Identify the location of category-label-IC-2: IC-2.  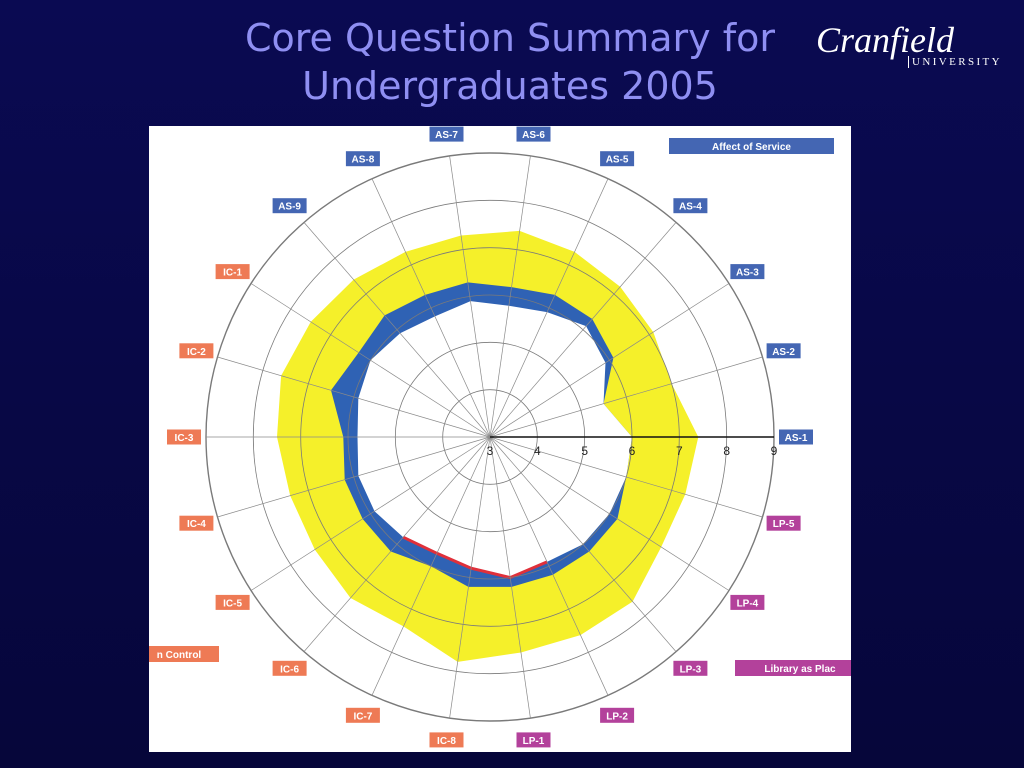
(196, 352).